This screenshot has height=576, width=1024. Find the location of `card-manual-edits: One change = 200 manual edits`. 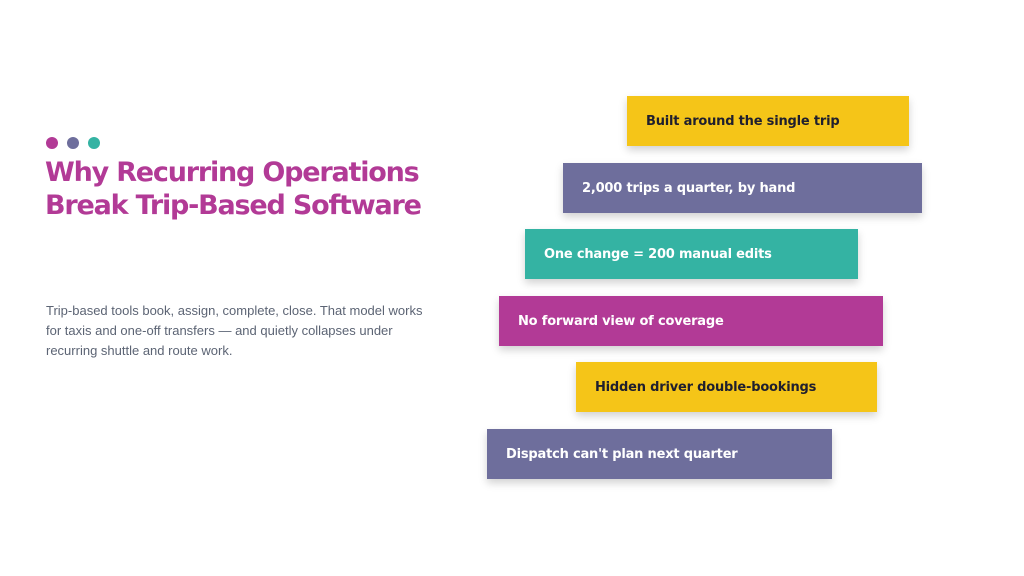

card-manual-edits: One change = 200 manual edits is located at coordinates (691, 254).